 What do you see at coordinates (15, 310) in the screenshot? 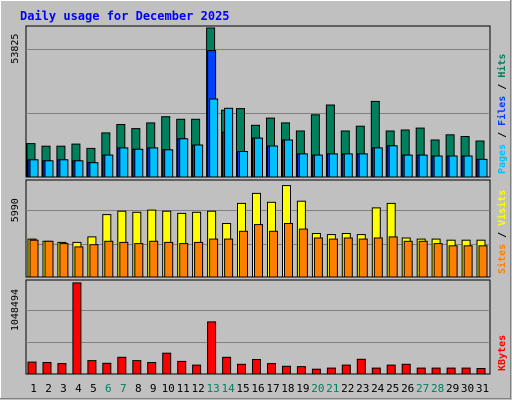
I see `y-axis-max-label: 1048494` at bounding box center [15, 310].